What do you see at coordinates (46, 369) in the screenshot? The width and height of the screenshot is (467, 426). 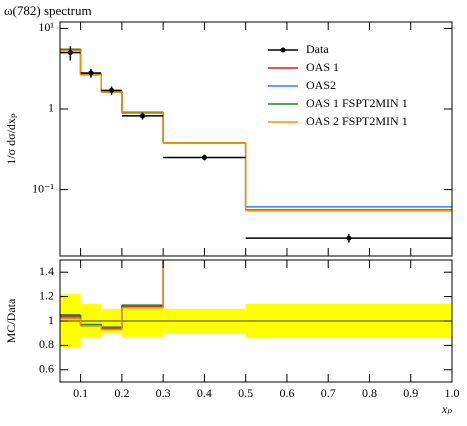 I see `ratio-y-tick-label: 0.6` at bounding box center [46, 369].